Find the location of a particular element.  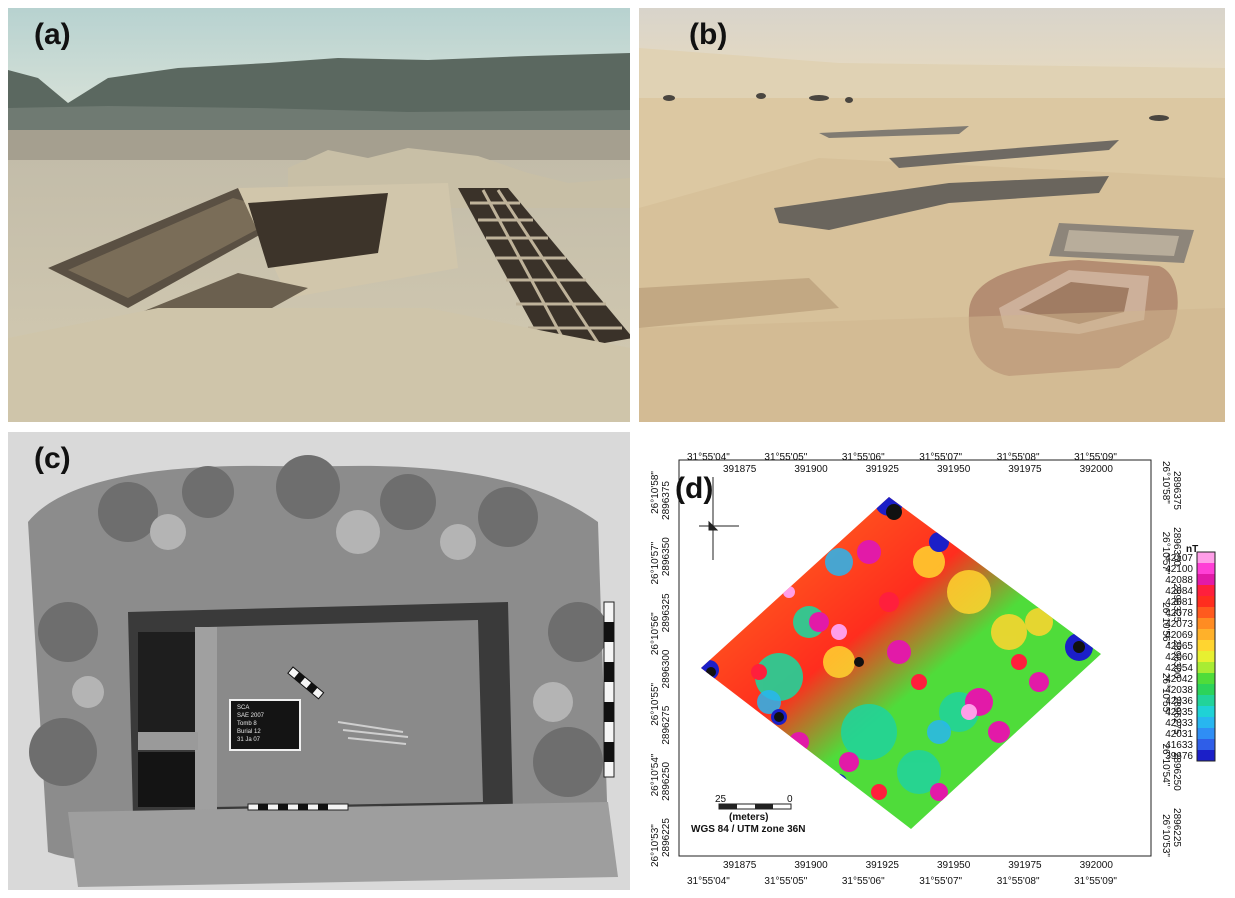

colorbar-value-label: 42060 is located at coordinates (1179, 657).